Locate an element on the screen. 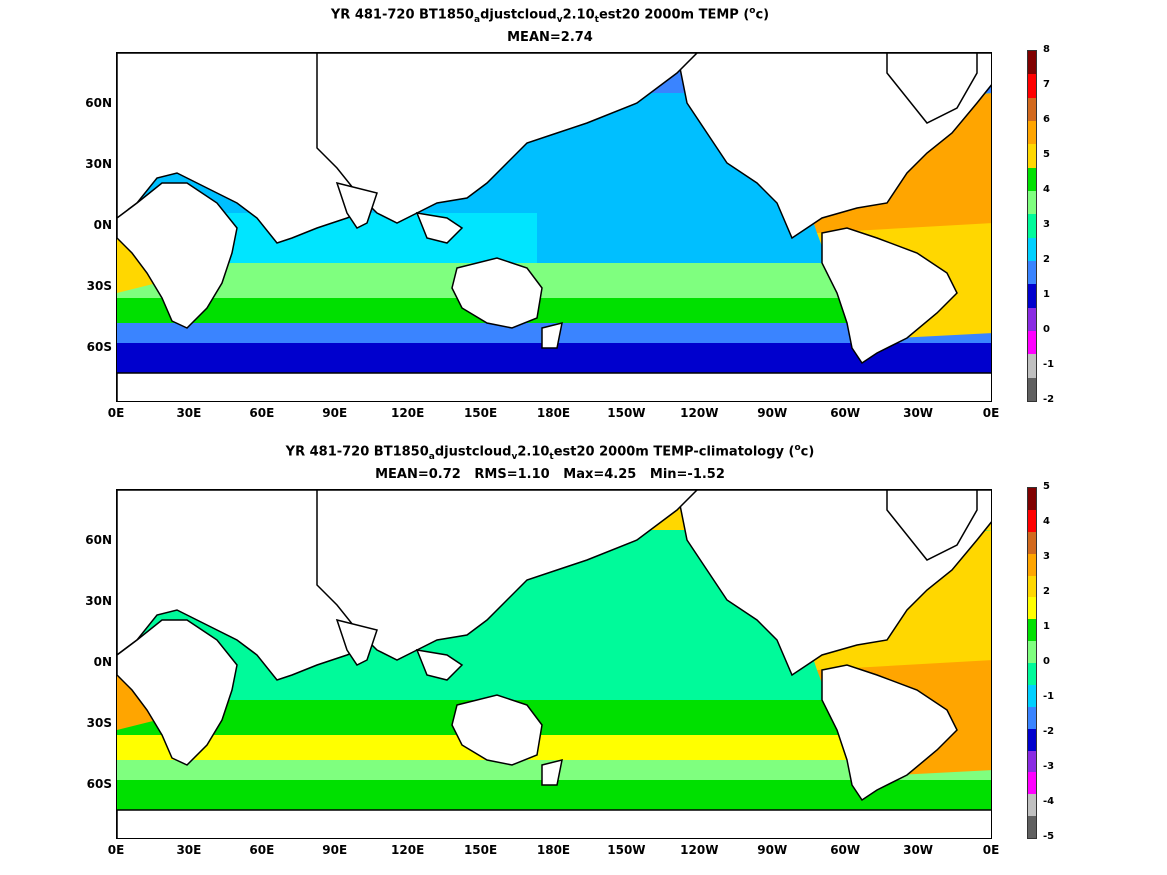 The height and width of the screenshot is (875, 1167). colorbar is located at coordinates (1032, 226).